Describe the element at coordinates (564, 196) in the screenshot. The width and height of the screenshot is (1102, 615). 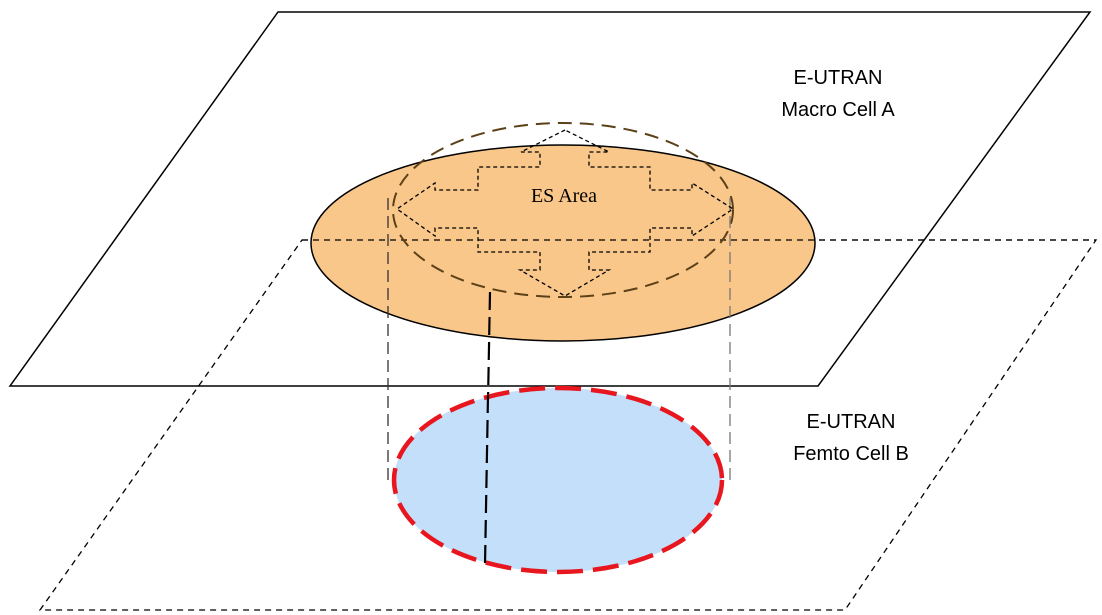
I see `es-area-label: ES Area` at that location.